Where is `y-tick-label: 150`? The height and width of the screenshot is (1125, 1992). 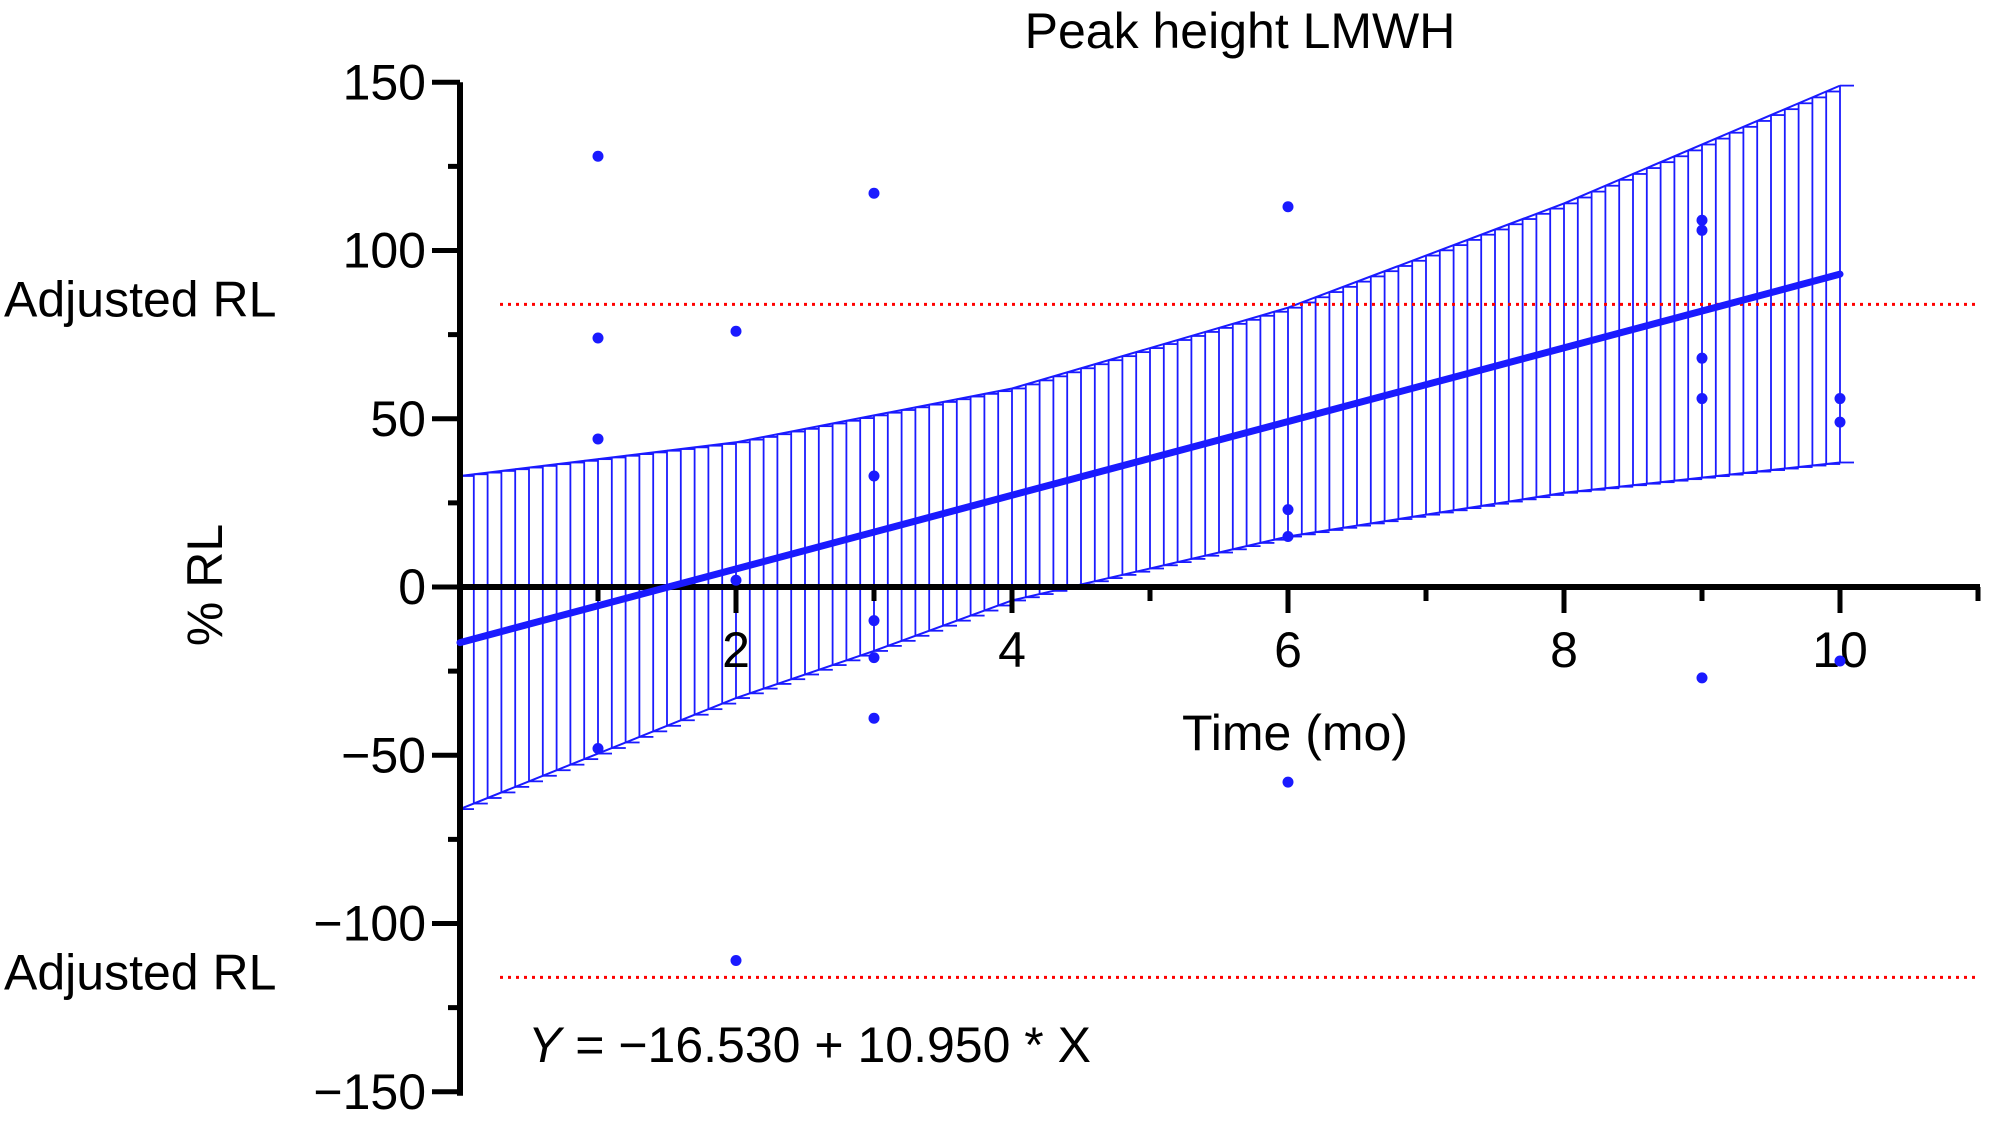
y-tick-label: 150 is located at coordinates (384, 82).